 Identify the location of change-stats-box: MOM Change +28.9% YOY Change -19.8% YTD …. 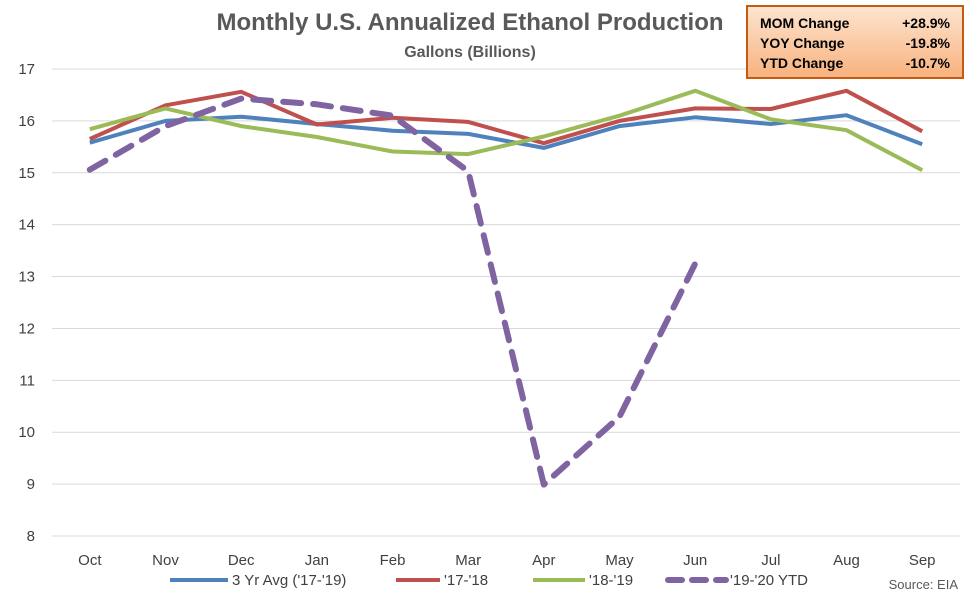
(855, 42).